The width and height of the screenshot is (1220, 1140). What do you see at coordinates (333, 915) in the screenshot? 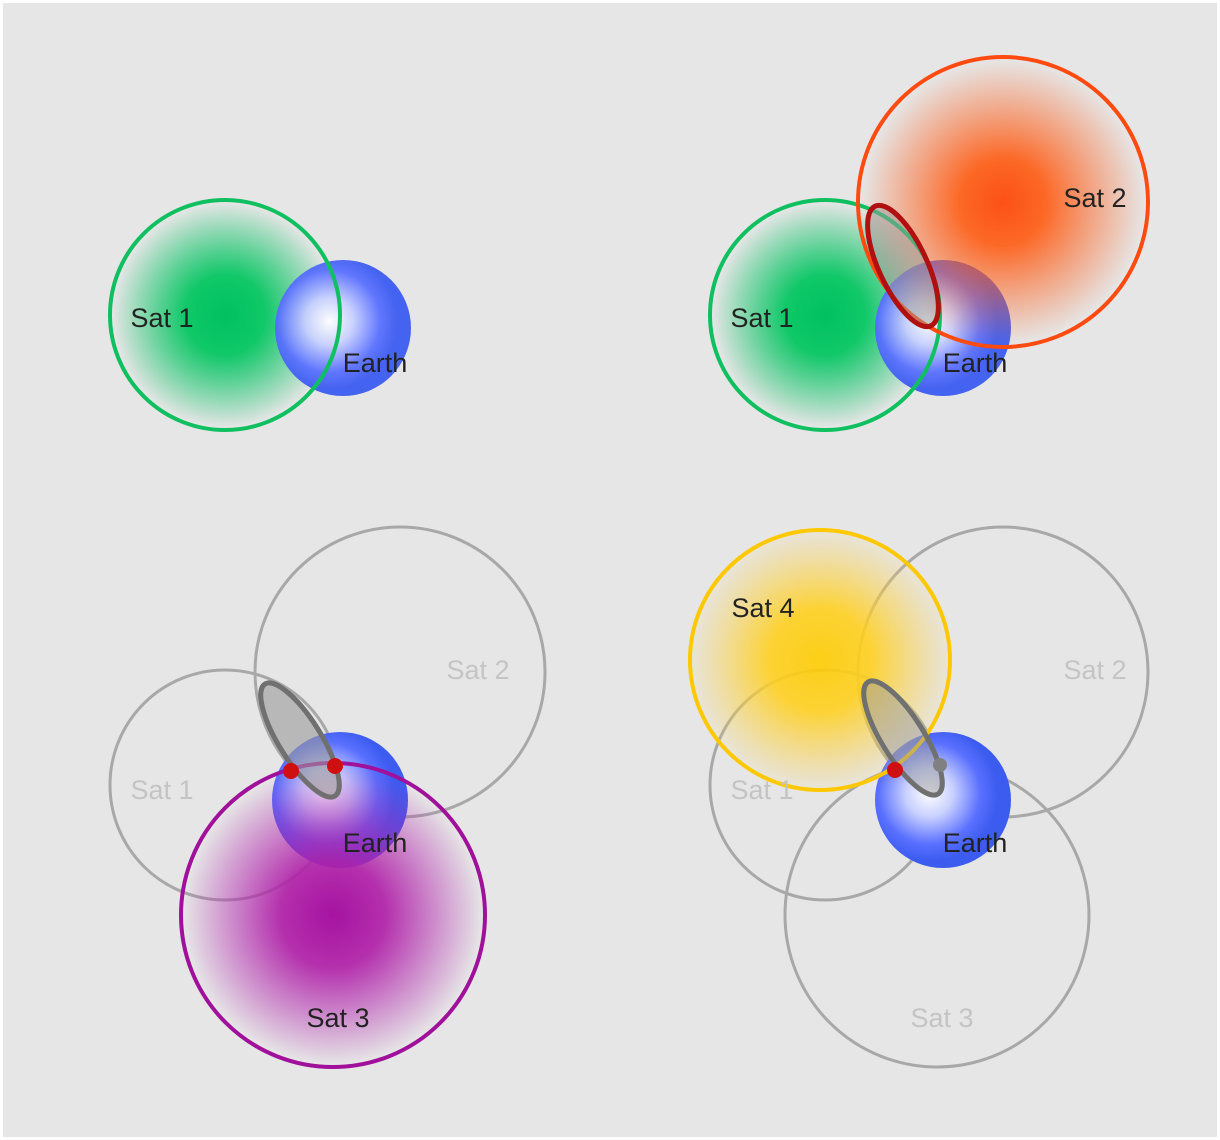
I see `sat-3-area` at bounding box center [333, 915].